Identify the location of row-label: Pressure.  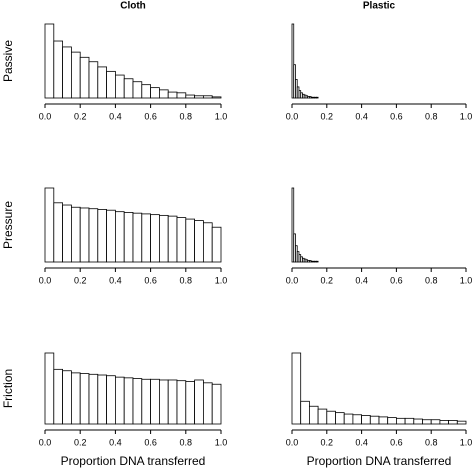
(8, 225).